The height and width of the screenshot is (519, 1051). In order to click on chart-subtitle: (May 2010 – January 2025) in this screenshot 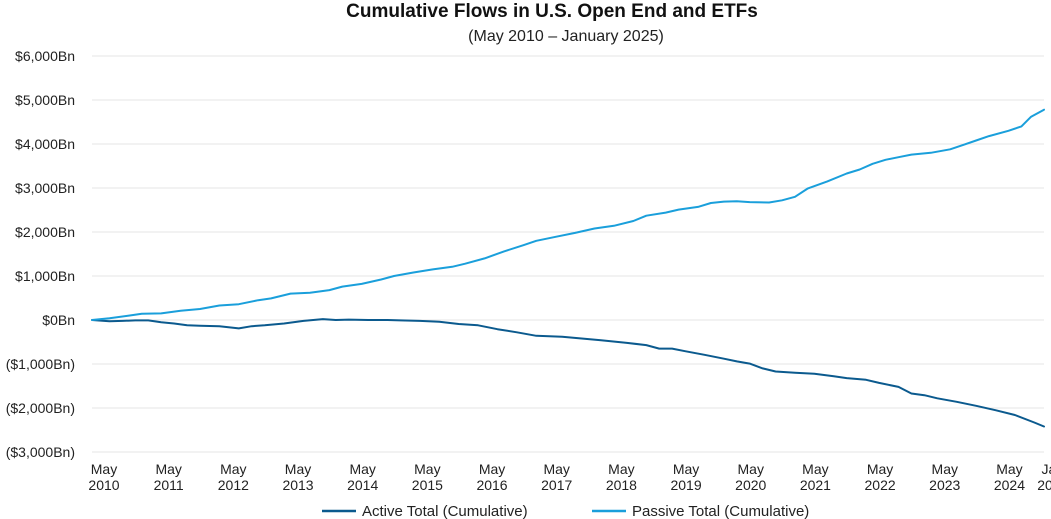, I will do `click(566, 36)`.